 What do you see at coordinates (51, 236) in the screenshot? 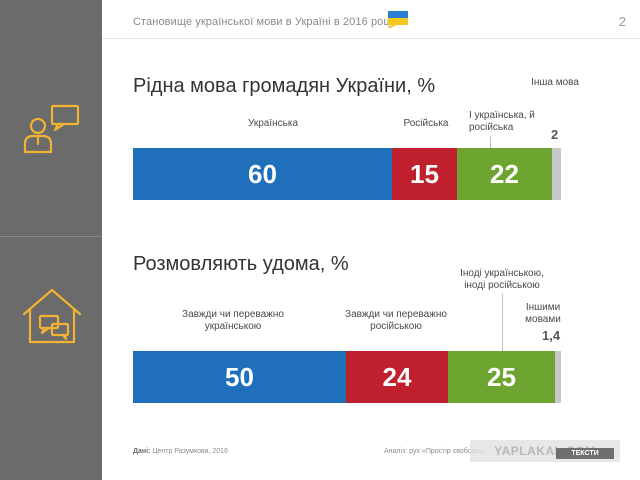
I see `sidebar-divider` at bounding box center [51, 236].